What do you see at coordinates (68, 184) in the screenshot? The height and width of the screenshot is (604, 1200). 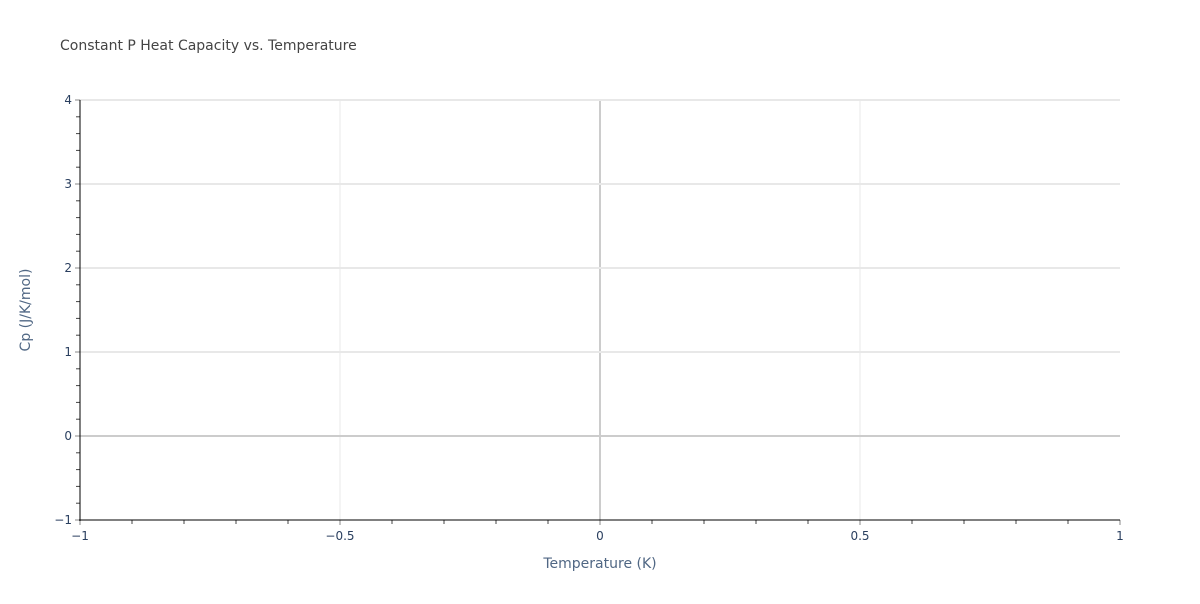 I see `y-tick-label: 3` at bounding box center [68, 184].